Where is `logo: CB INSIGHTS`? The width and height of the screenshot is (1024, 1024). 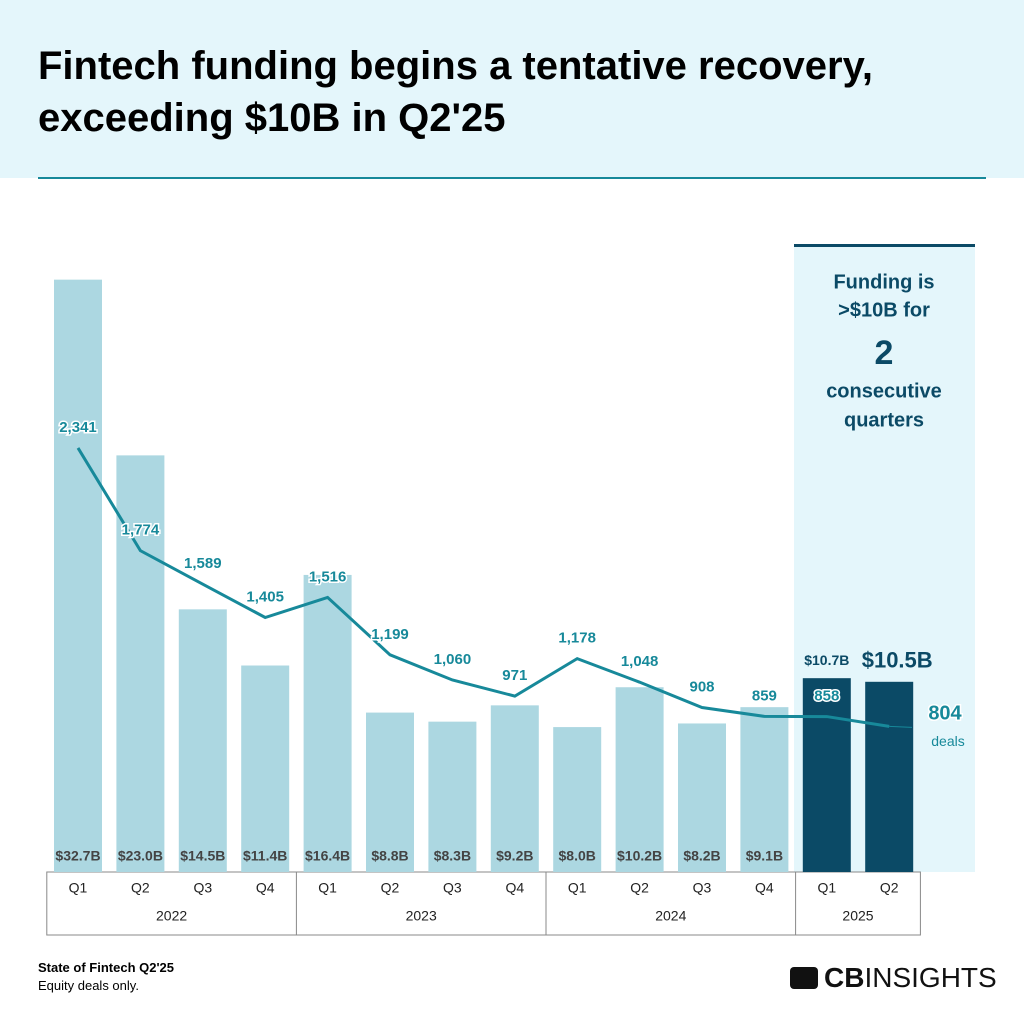 logo: CB INSIGHTS is located at coordinates (893, 978).